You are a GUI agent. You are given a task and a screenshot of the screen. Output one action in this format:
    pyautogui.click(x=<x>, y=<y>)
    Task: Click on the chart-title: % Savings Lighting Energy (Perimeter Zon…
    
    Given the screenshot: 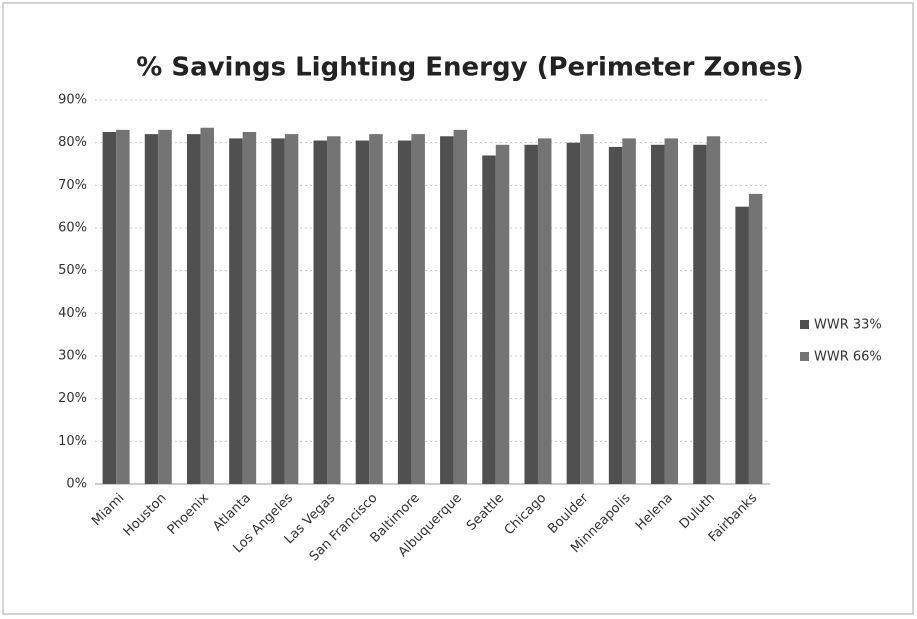 What is the action you would take?
    pyautogui.click(x=470, y=68)
    